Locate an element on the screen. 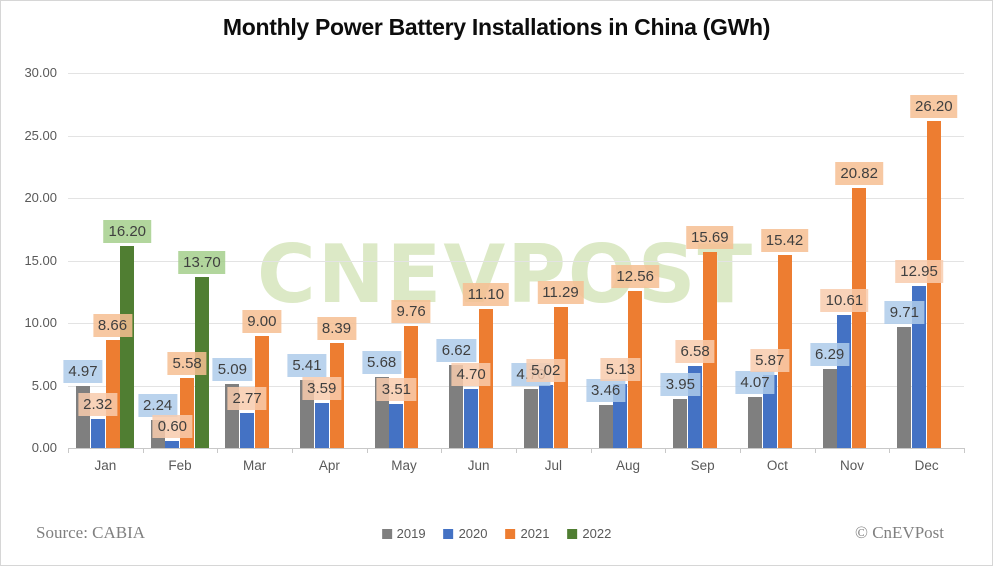 The image size is (993, 566). legend-label-2022: 2022 is located at coordinates (597, 533).